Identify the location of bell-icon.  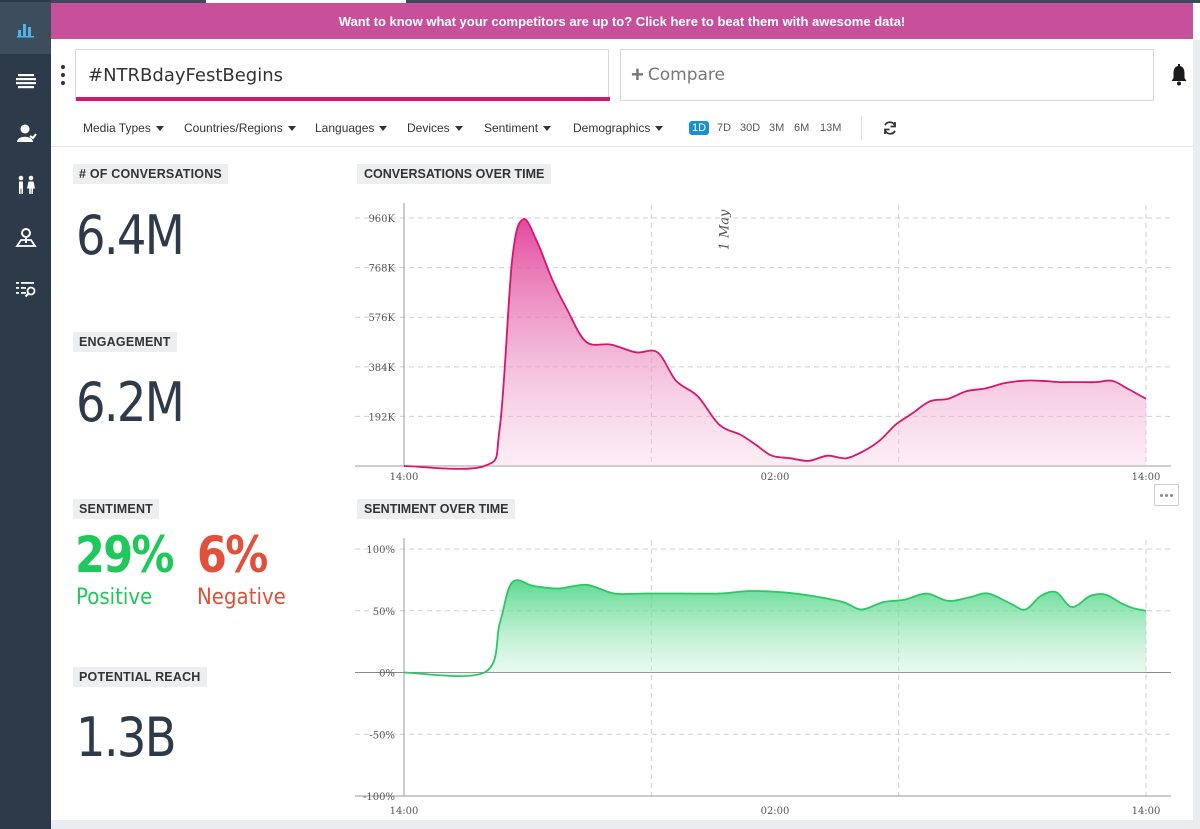
(1179, 75).